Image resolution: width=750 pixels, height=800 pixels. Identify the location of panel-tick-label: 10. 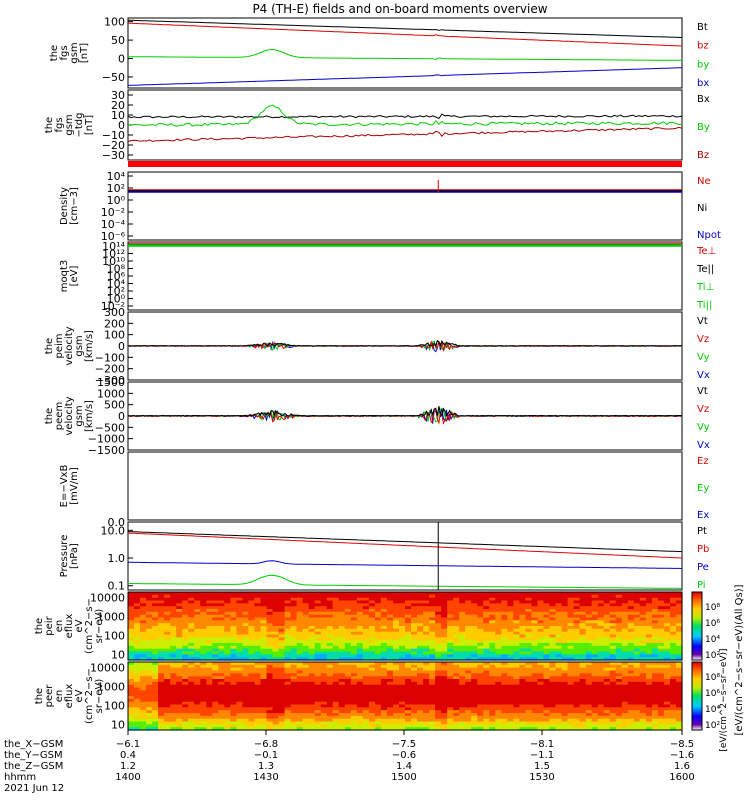
(118, 654).